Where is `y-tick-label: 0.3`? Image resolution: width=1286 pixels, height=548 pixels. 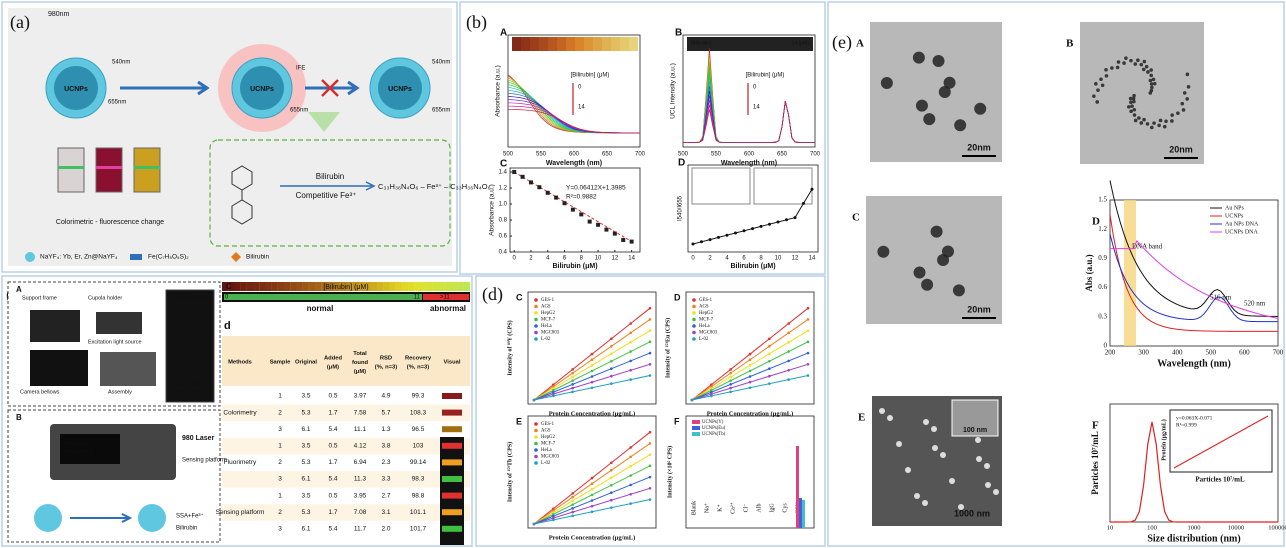
y-tick-label: 0.3 is located at coordinates (1102, 316).